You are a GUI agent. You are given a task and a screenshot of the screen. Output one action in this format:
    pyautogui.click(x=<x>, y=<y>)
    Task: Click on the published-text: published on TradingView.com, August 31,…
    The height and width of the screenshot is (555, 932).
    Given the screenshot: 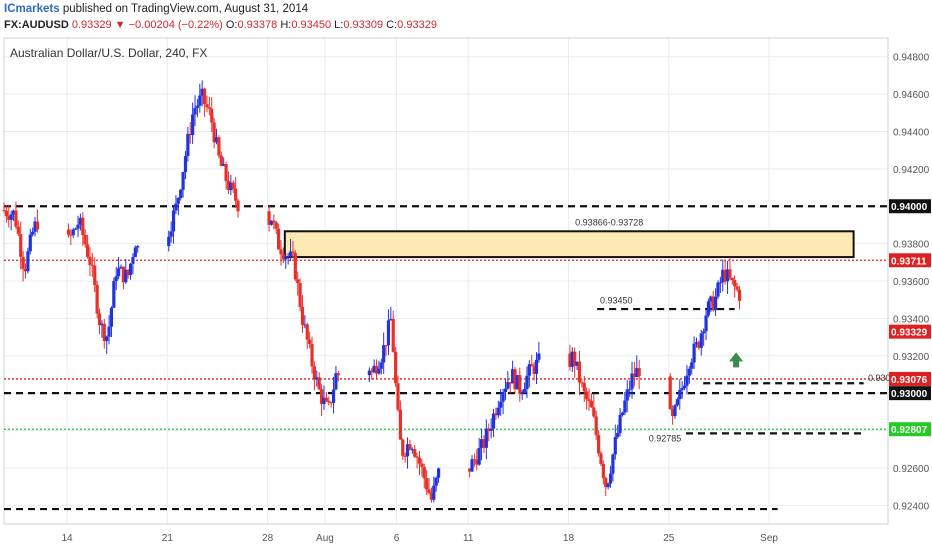 What is the action you would take?
    pyautogui.click(x=185, y=9)
    